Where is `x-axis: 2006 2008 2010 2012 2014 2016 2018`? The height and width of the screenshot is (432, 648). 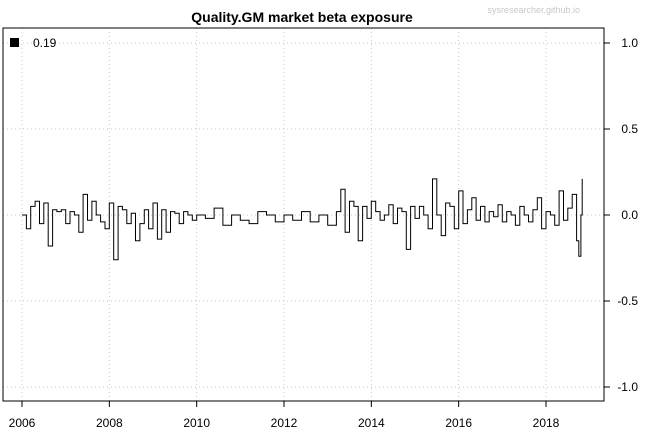
x-axis: 2006 2008 2010 2012 2014 2016 2018 is located at coordinates (284, 415).